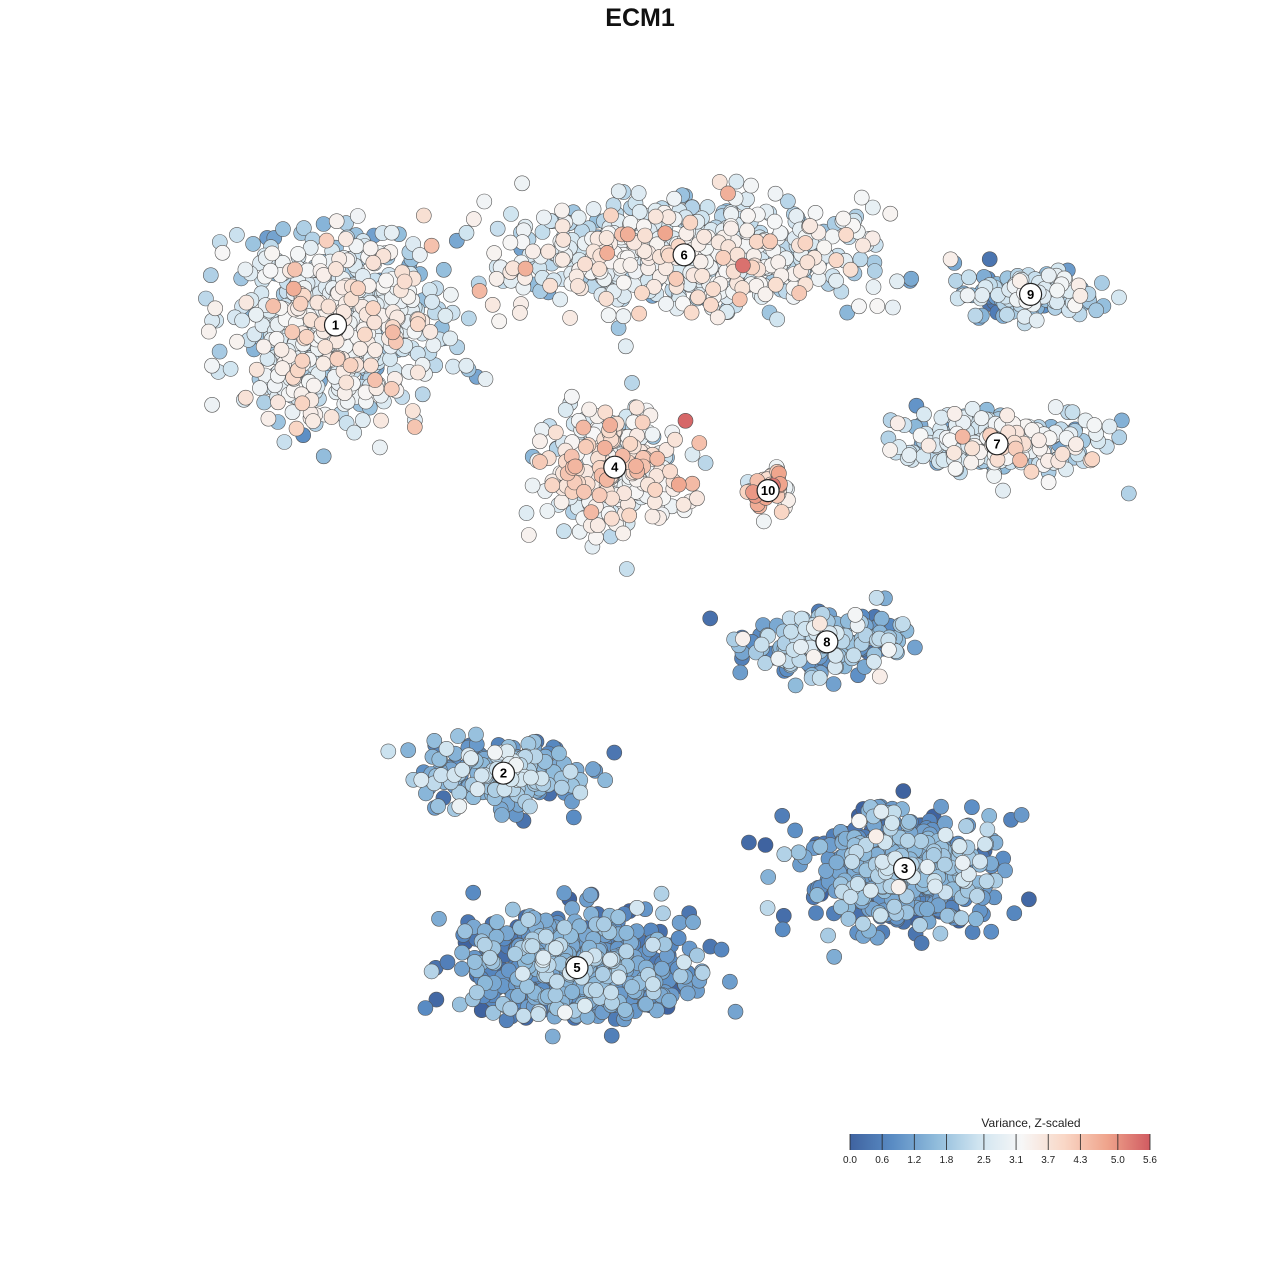 Image resolution: width=1280 pixels, height=1280 pixels. I want to click on legend-tick-label: 3.7, so click(1048, 1160).